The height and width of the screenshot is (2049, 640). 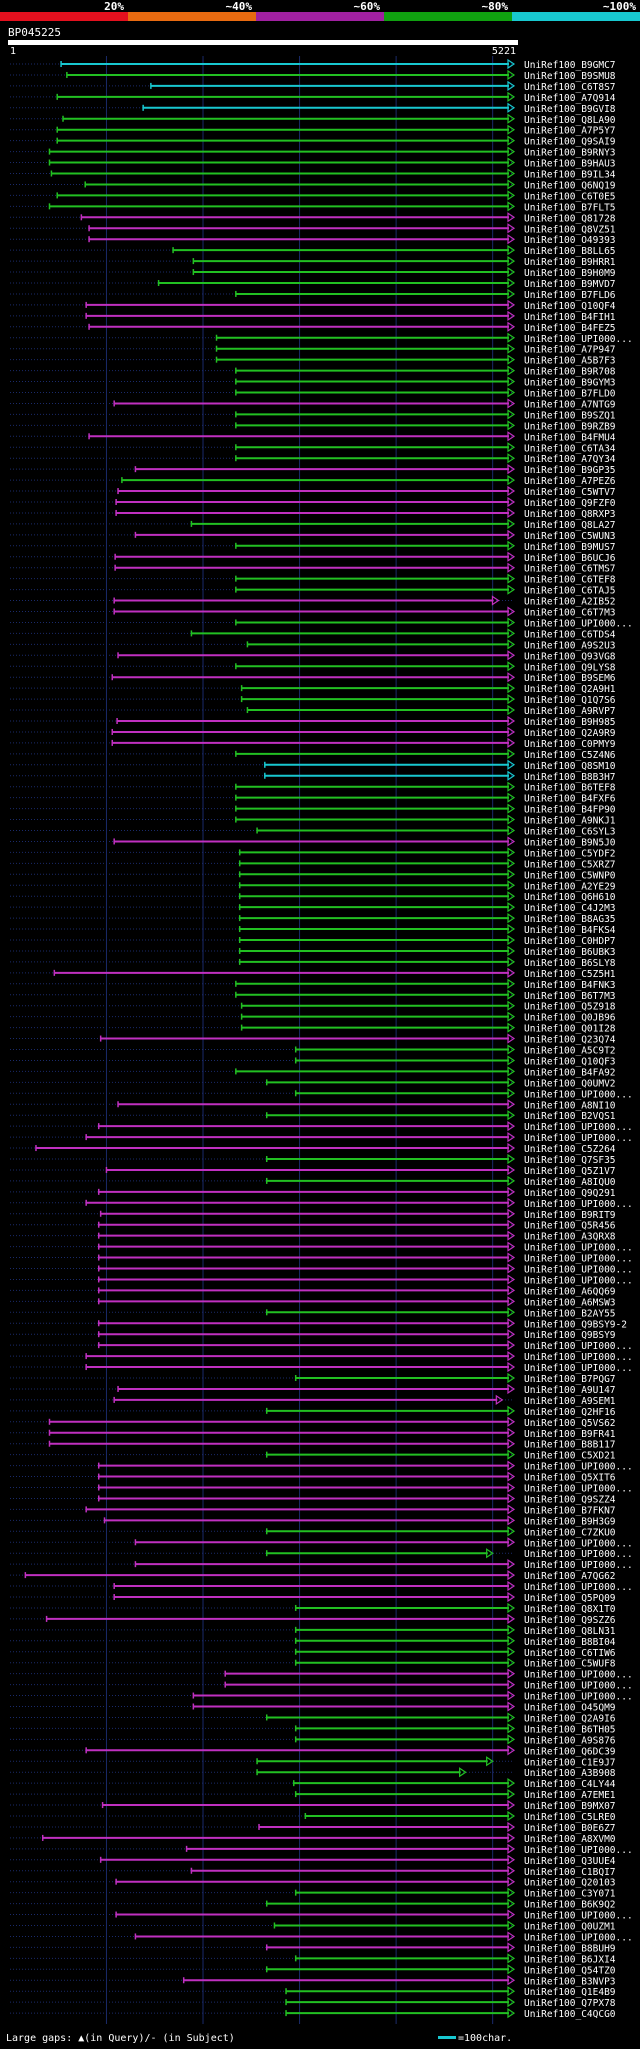 I want to click on hit-row: UniRef100_B4FNK3, so click(x=313, y=984).